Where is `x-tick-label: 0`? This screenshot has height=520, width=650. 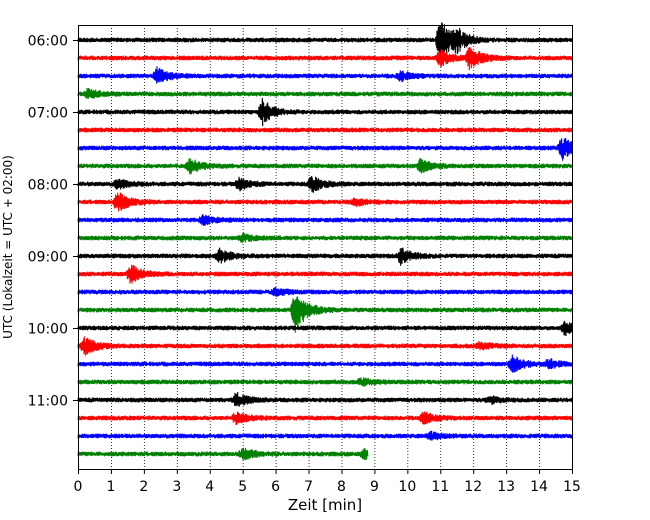
x-tick-label: 0 is located at coordinates (78, 487).